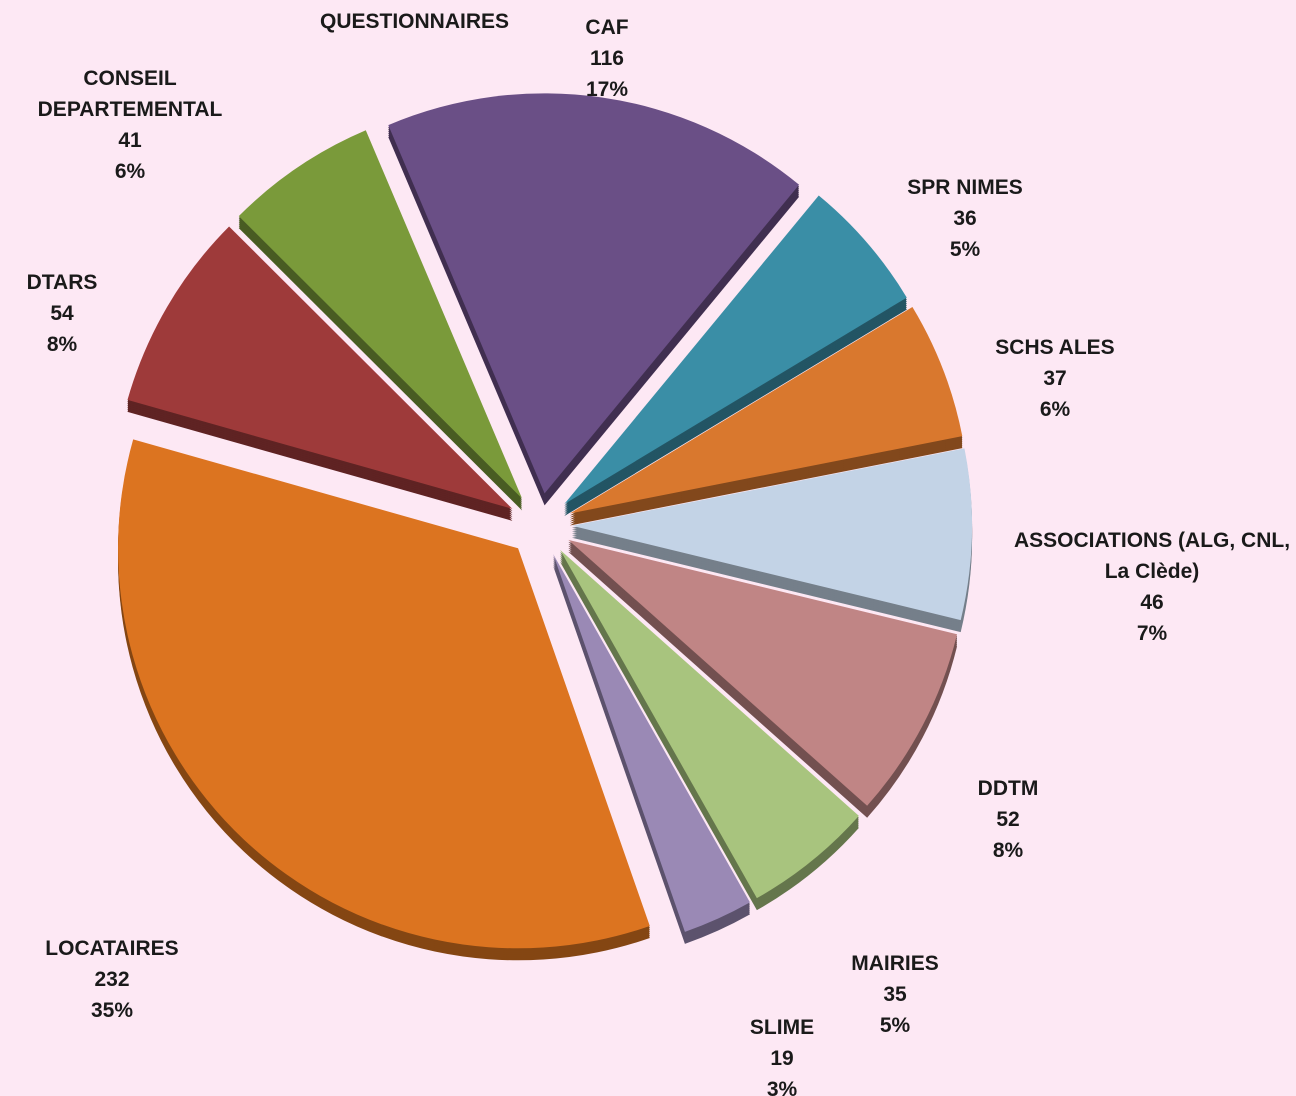  I want to click on data-label: LOCATAIRES 232 35%, so click(112, 979).